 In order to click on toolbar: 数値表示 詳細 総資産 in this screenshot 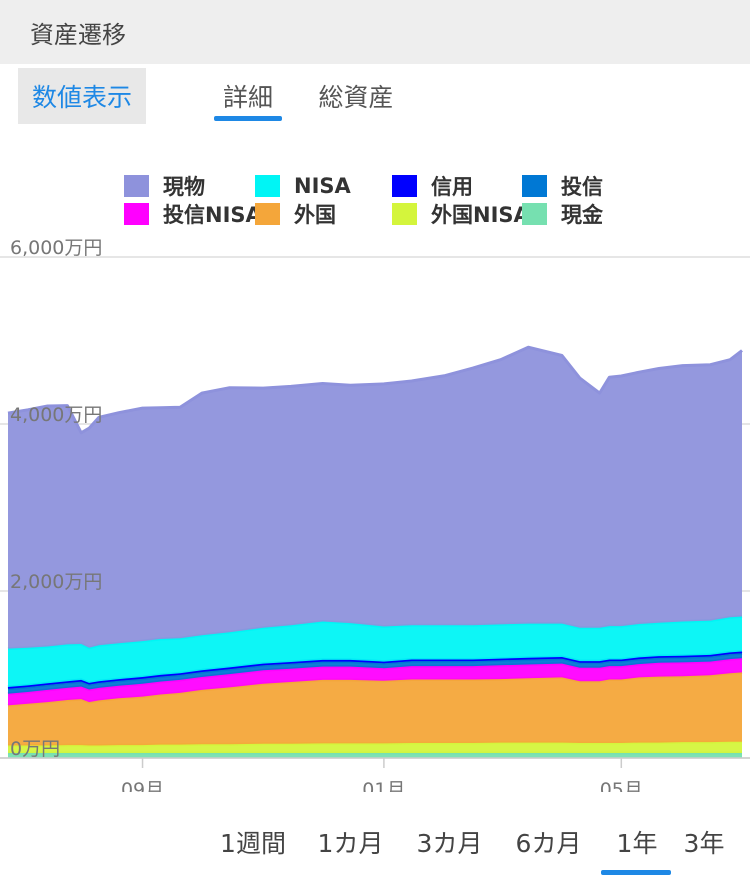, I will do `click(375, 97)`.